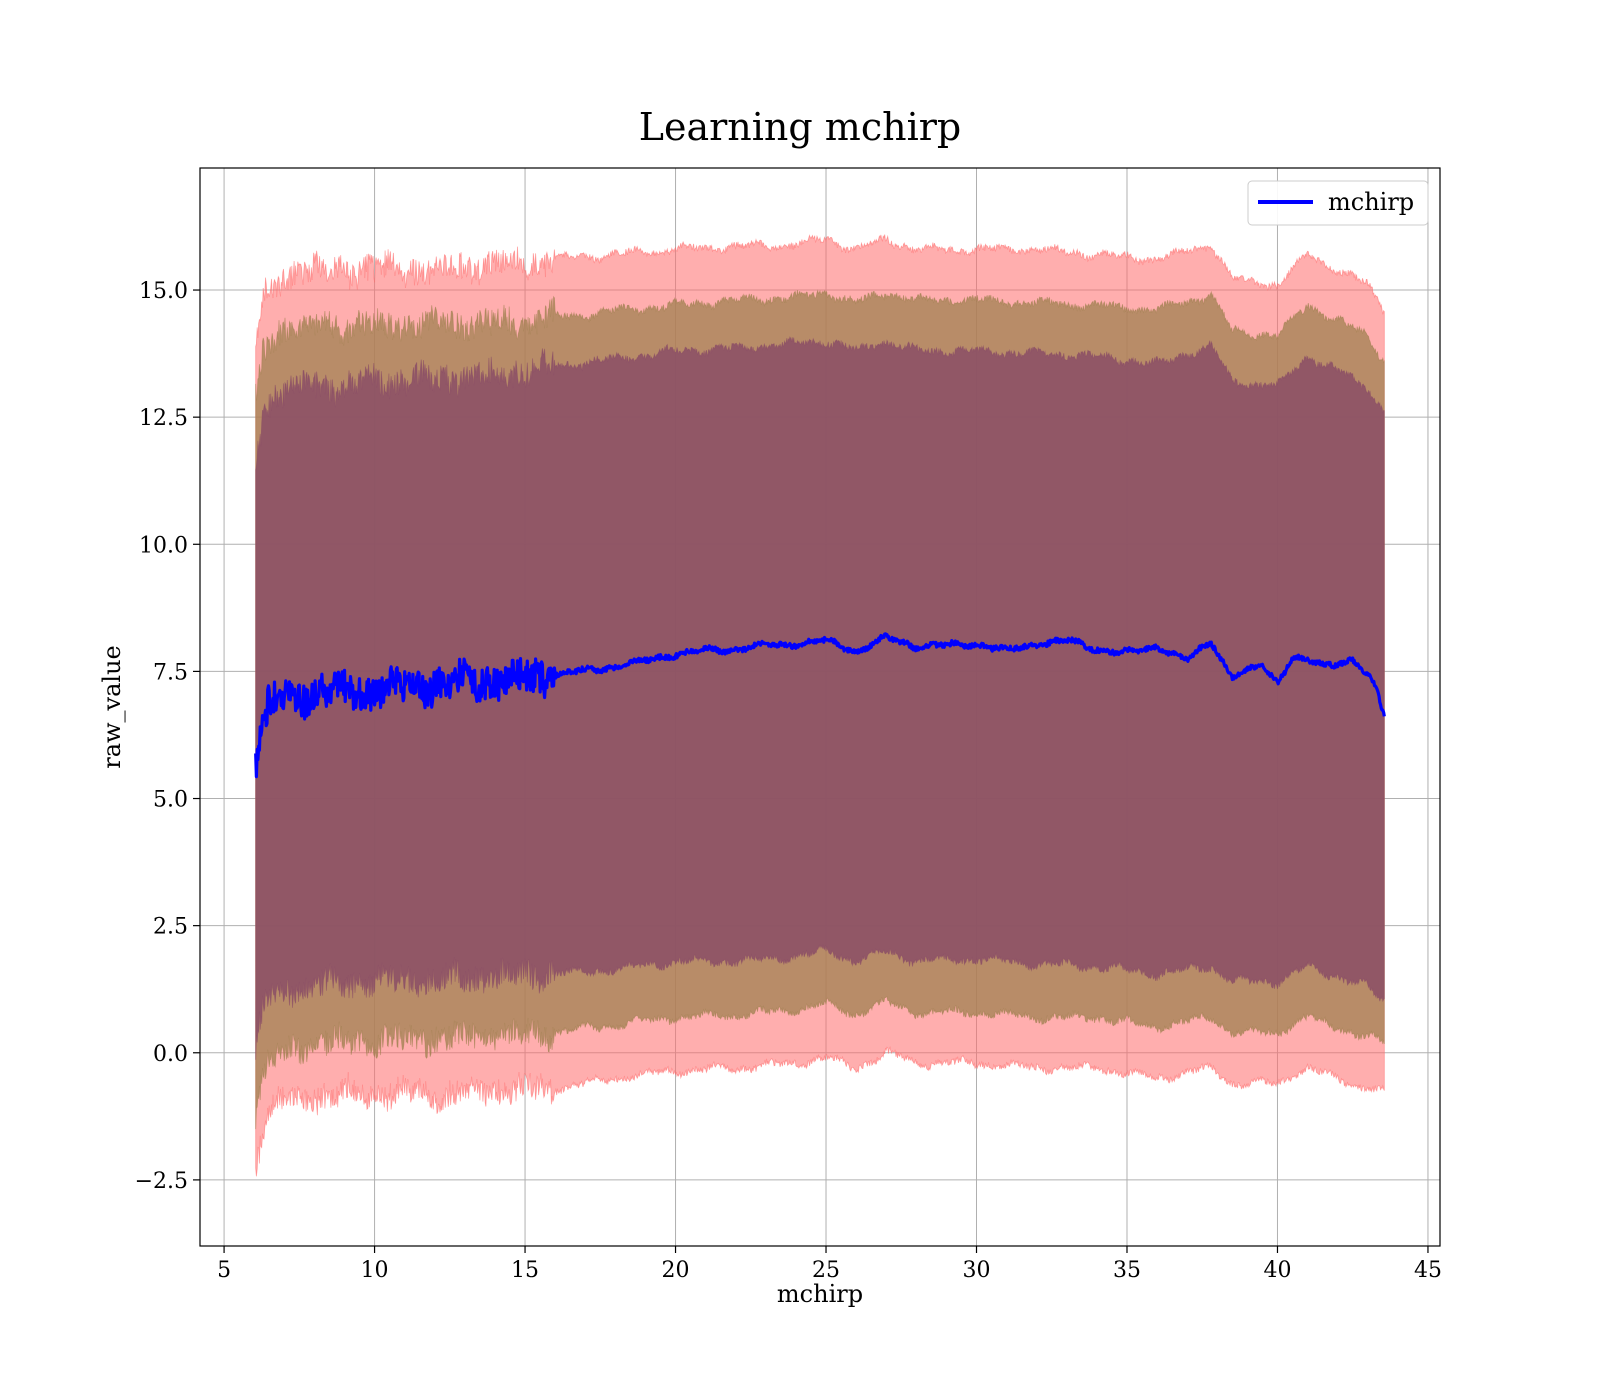  Describe the element at coordinates (1371, 202) in the screenshot. I see `legend-label-mchirp: mchirp` at that location.